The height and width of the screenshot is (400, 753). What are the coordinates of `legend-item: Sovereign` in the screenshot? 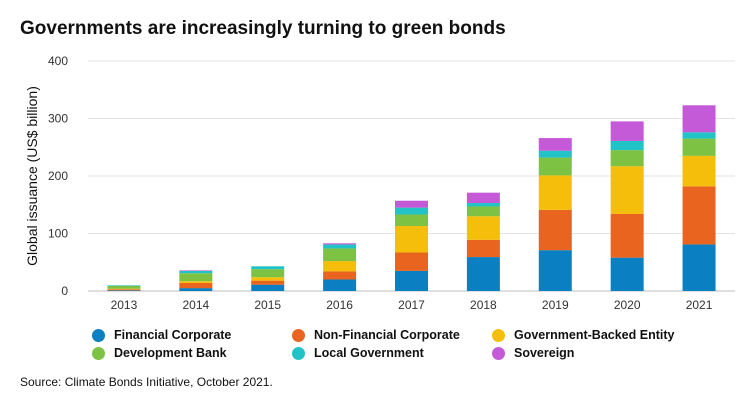 It's located at (533, 353).